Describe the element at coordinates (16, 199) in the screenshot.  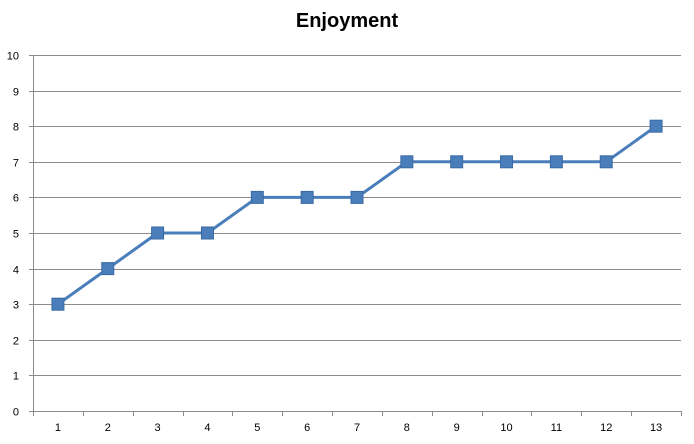
I see `y-tick-label: 6` at that location.